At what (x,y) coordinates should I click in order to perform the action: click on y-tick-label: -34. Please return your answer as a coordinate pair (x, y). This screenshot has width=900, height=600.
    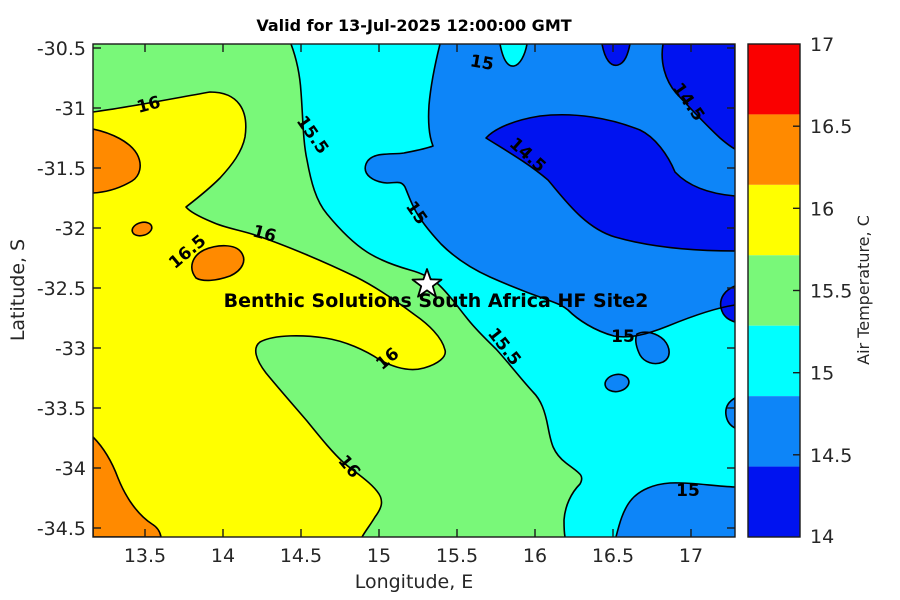
    Looking at the image, I should click on (70, 469).